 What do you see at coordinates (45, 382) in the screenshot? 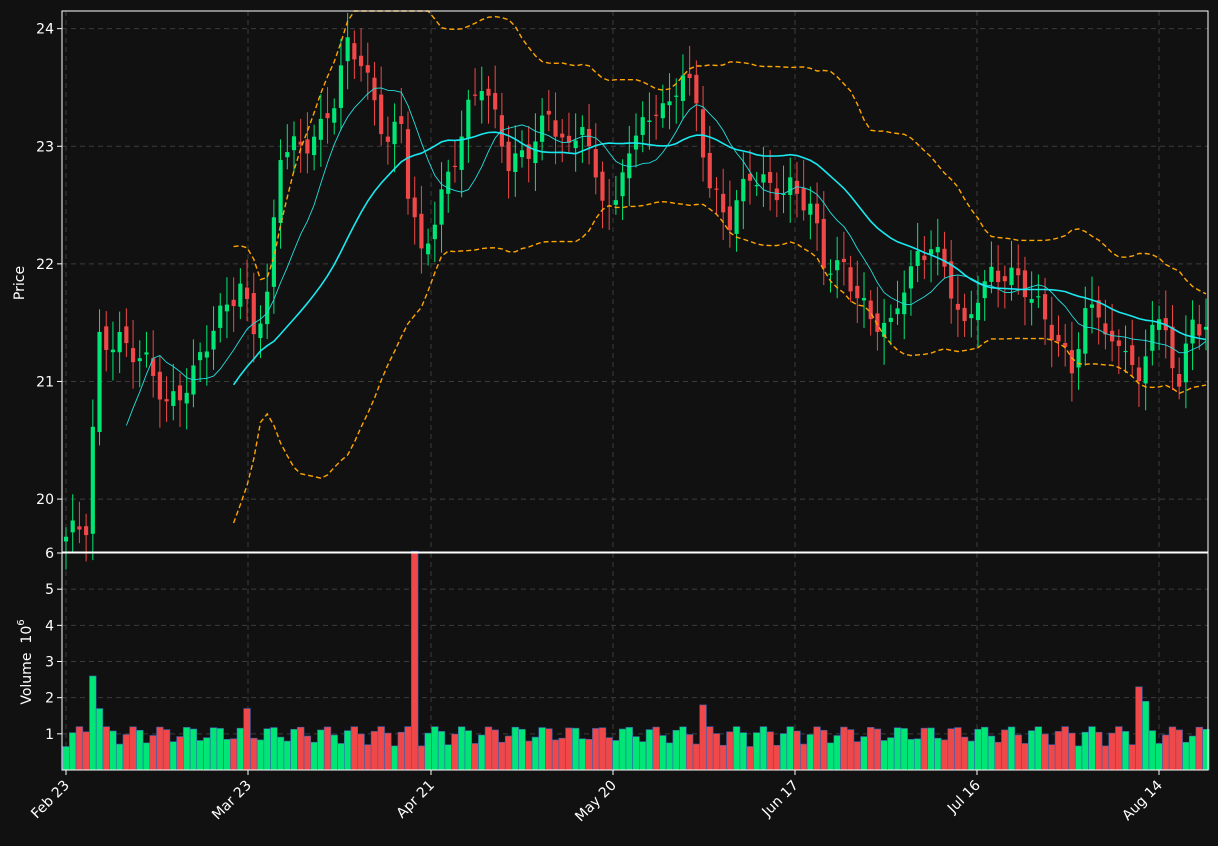
I see `price-tick-label: 21` at bounding box center [45, 382].